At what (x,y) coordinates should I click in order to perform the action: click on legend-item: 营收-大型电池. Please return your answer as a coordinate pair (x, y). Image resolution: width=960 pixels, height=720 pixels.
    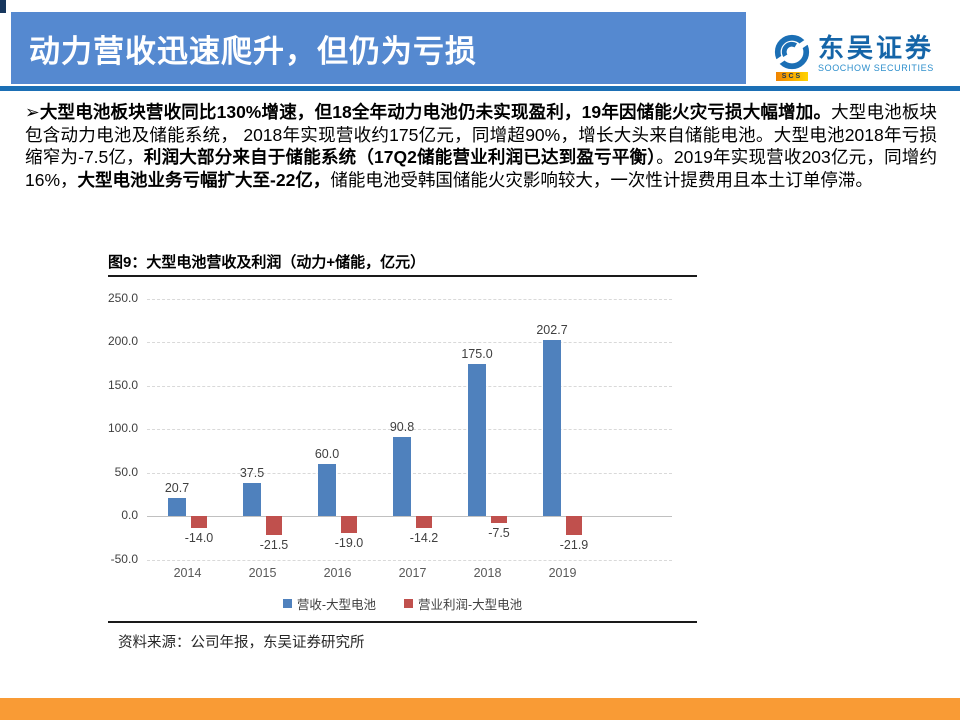
    Looking at the image, I should click on (329, 603).